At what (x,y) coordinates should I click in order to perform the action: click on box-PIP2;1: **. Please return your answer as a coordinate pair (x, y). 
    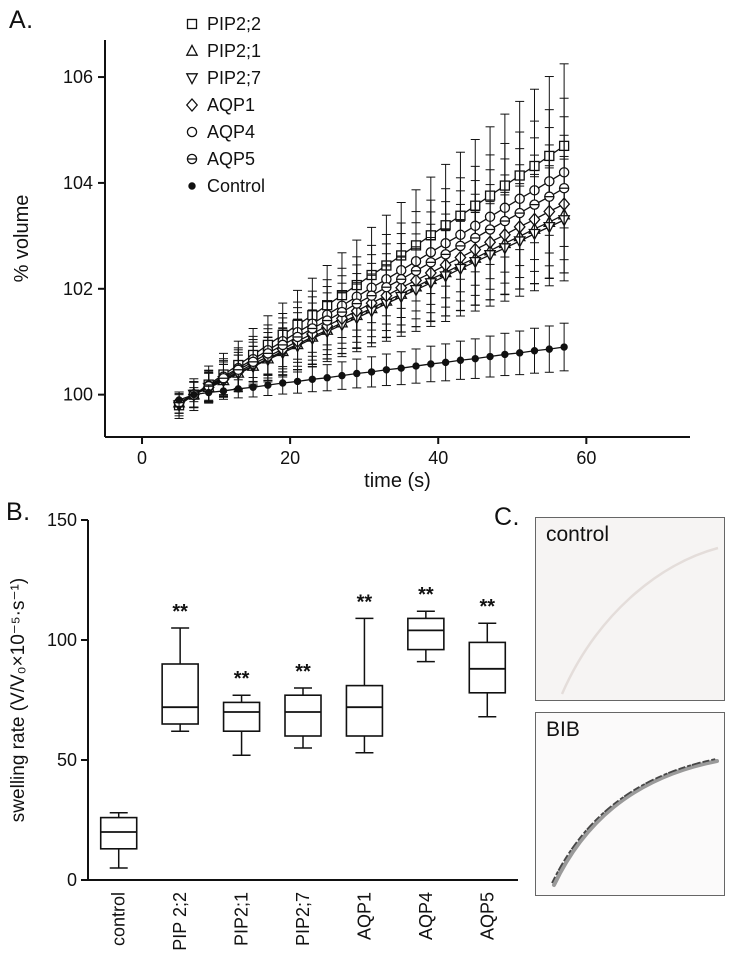
    Looking at the image, I should click on (241, 712).